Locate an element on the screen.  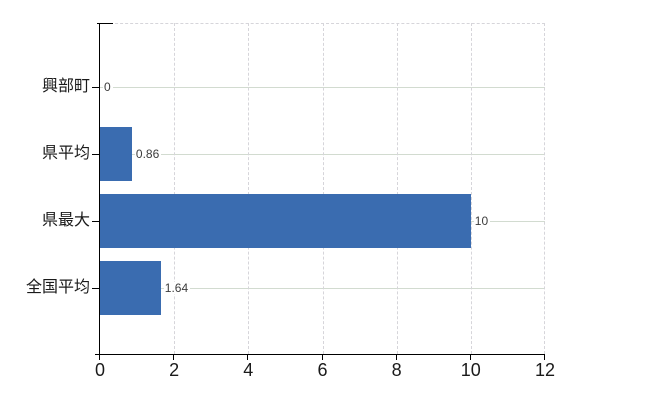
x-tick-label: 6 is located at coordinates (322, 370).